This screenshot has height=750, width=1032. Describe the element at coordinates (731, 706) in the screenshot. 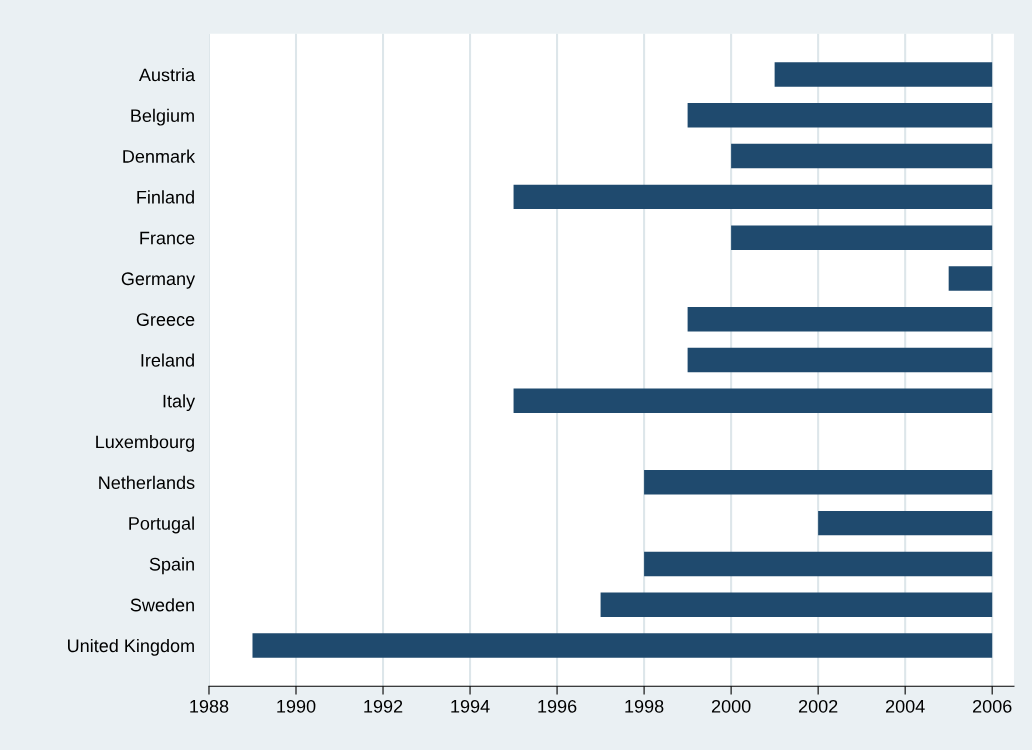

I see `x-tick-label: 2000` at that location.